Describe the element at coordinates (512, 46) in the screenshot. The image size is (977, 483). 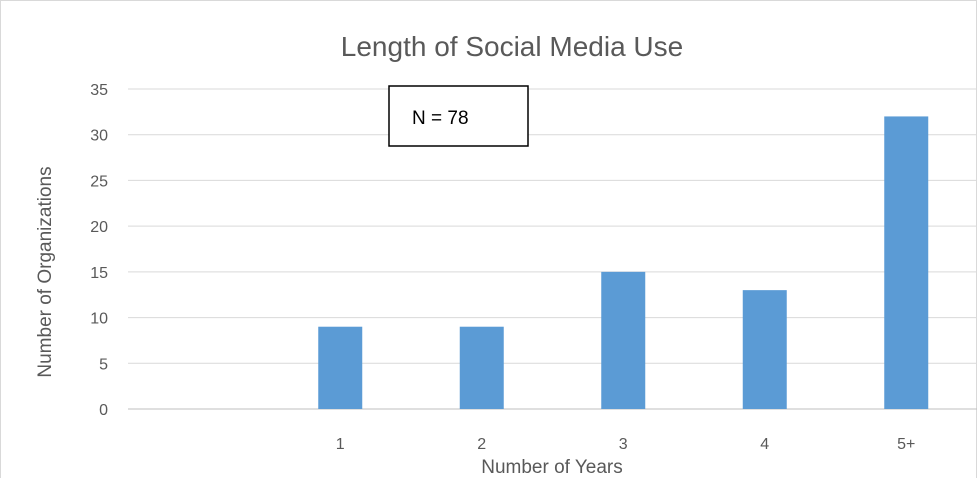
I see `chart-title: Length of Social Media Use` at that location.